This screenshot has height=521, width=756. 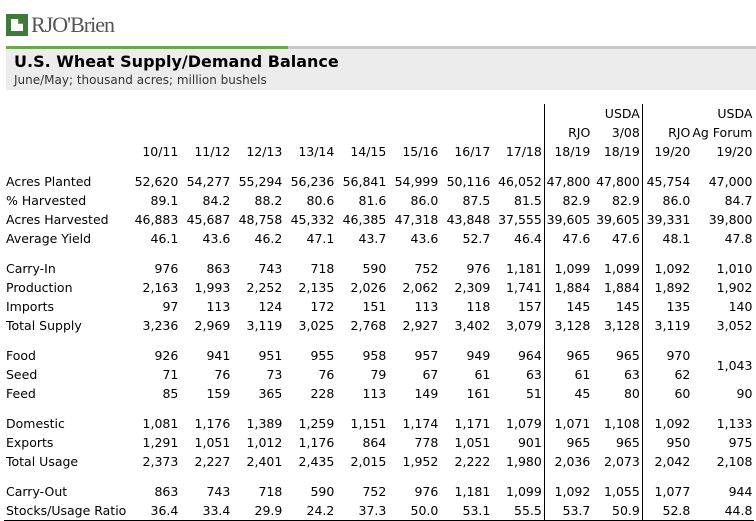 I want to click on cell: 863, so click(x=218, y=268).